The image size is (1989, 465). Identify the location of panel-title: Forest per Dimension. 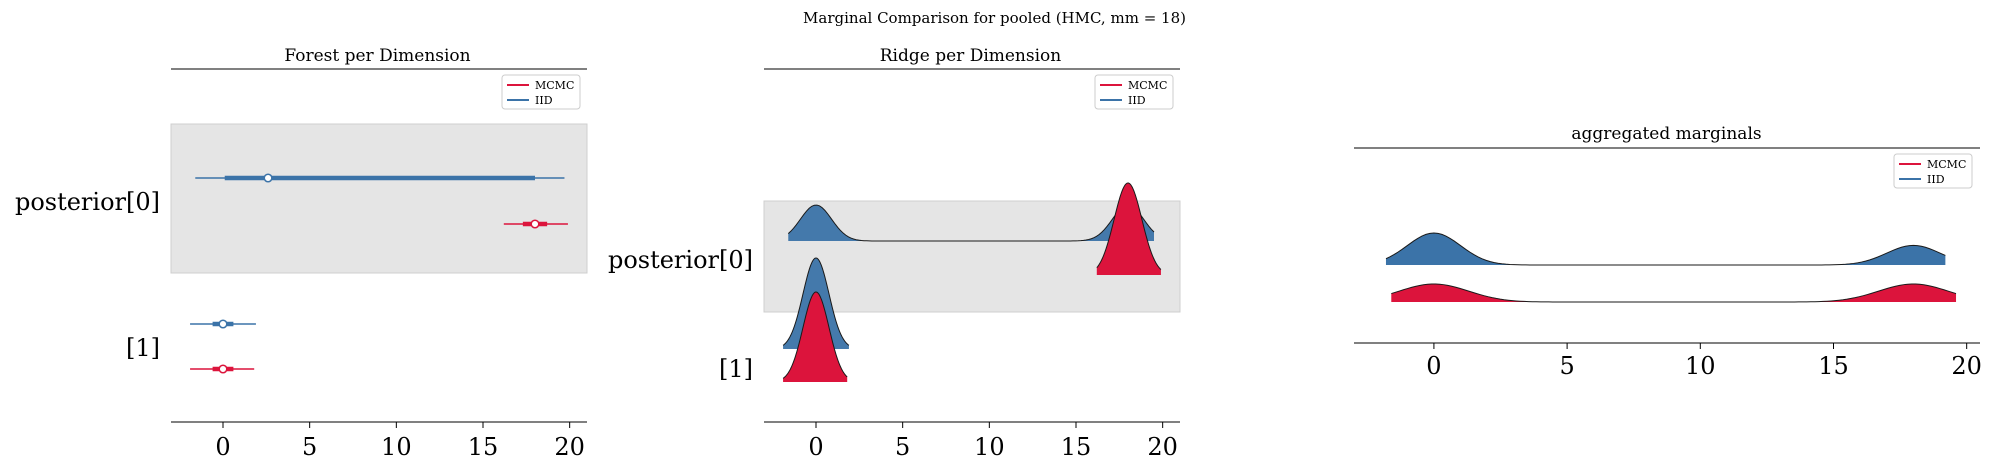
(377, 56).